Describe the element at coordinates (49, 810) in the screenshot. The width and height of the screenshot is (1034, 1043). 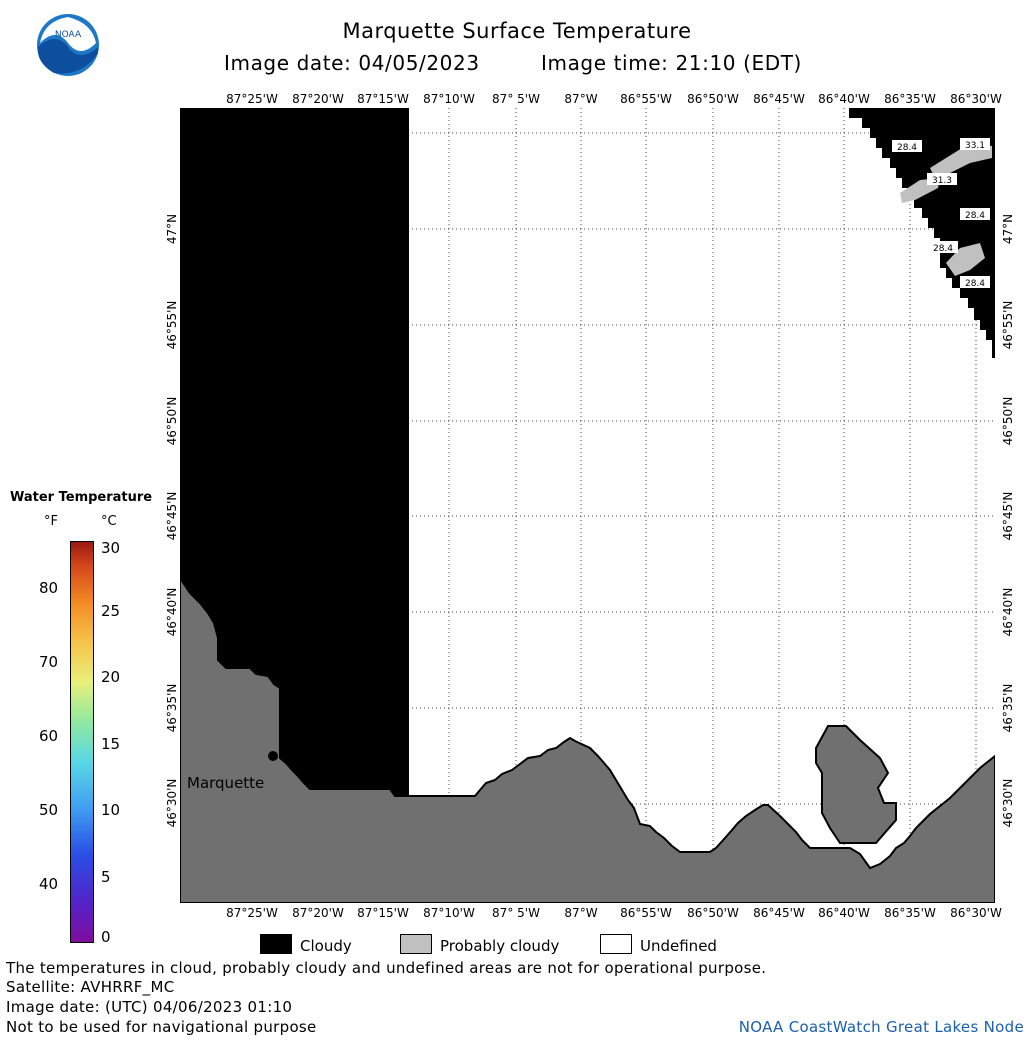
I see `tick-f: 50` at that location.